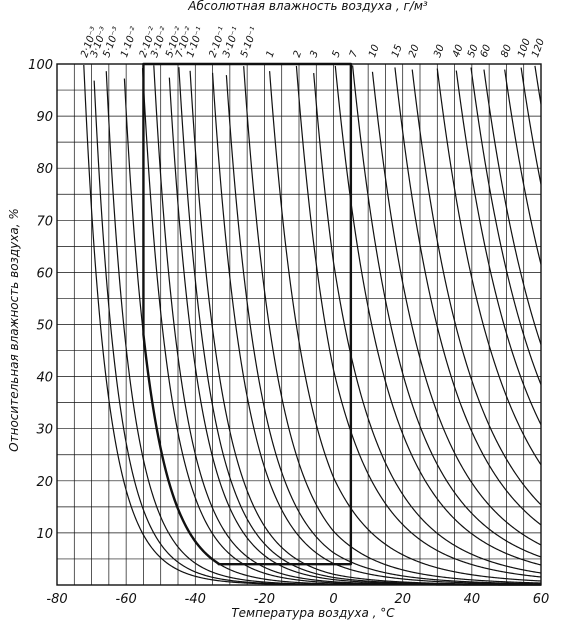 This screenshot has height=623, width=562. I want to click on y-tick-label: 70, so click(44, 221).